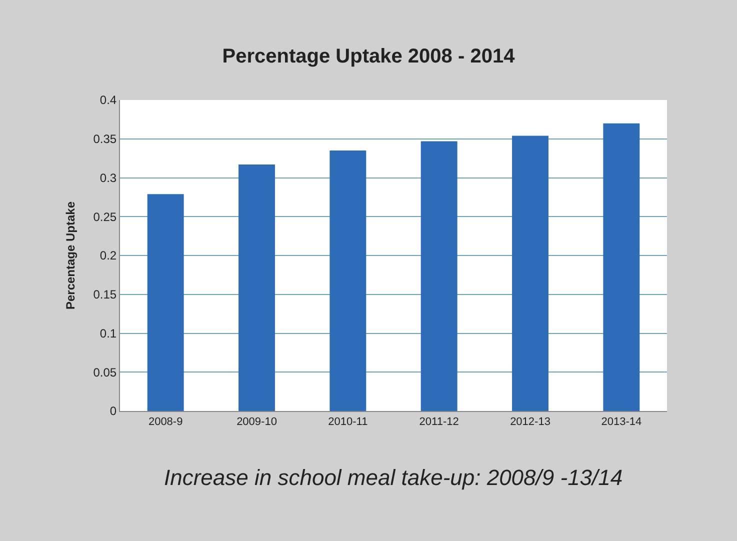 The height and width of the screenshot is (541, 737). Describe the element at coordinates (105, 217) in the screenshot. I see `y-tick-label: 0.25` at that location.